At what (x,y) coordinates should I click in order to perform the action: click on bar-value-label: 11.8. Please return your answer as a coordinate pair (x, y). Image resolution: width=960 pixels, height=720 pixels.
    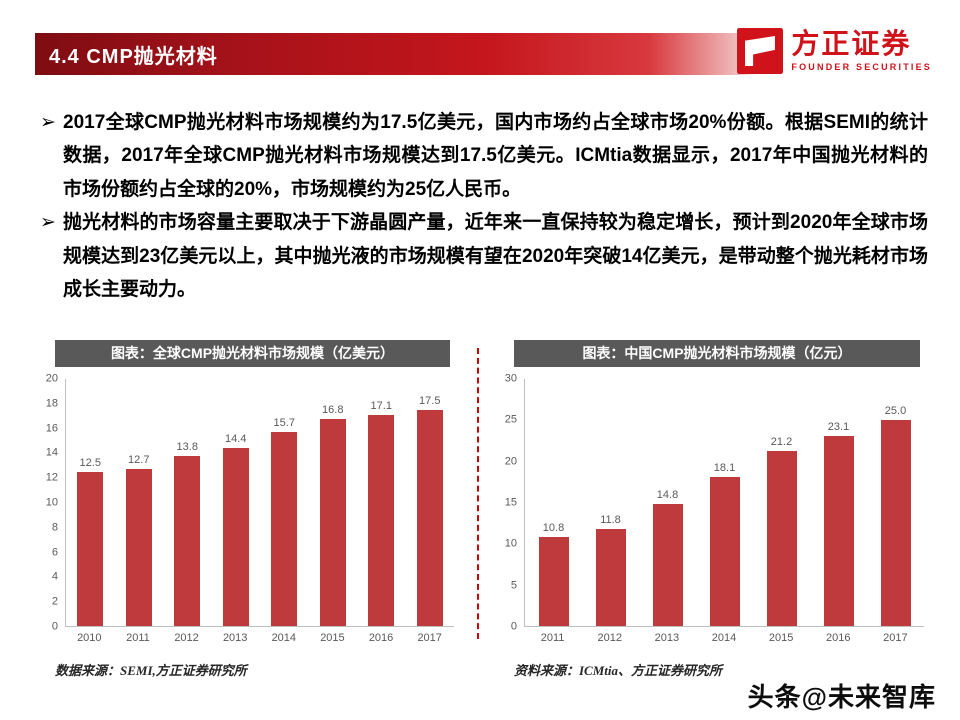
    Looking at the image, I should click on (610, 519).